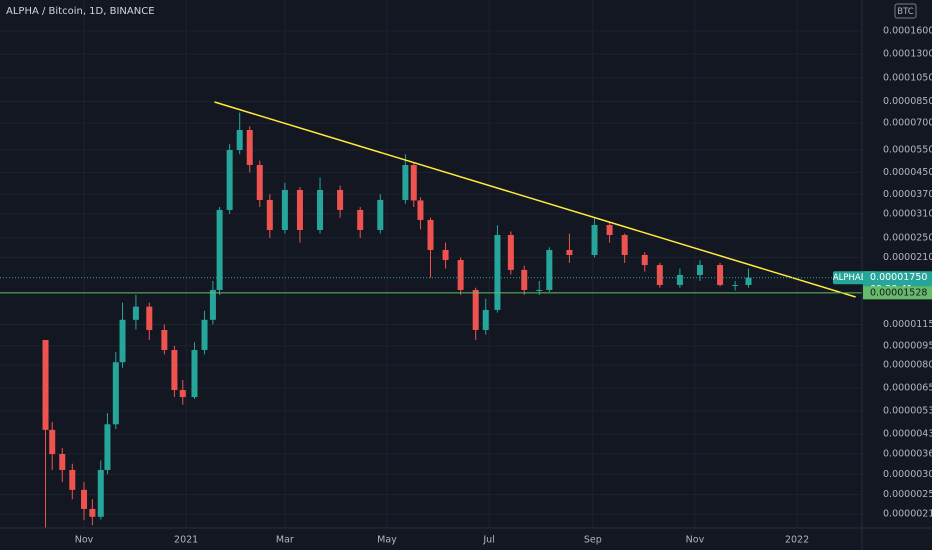 Image resolution: width=932 pixels, height=550 pixels. What do you see at coordinates (855, 278) in the screenshot?
I see `symbol-label: ALPHABTC` at bounding box center [855, 278].